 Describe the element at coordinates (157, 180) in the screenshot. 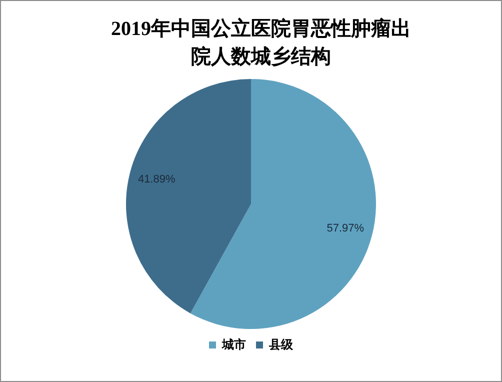

I see `data-label: 41.89%` at that location.